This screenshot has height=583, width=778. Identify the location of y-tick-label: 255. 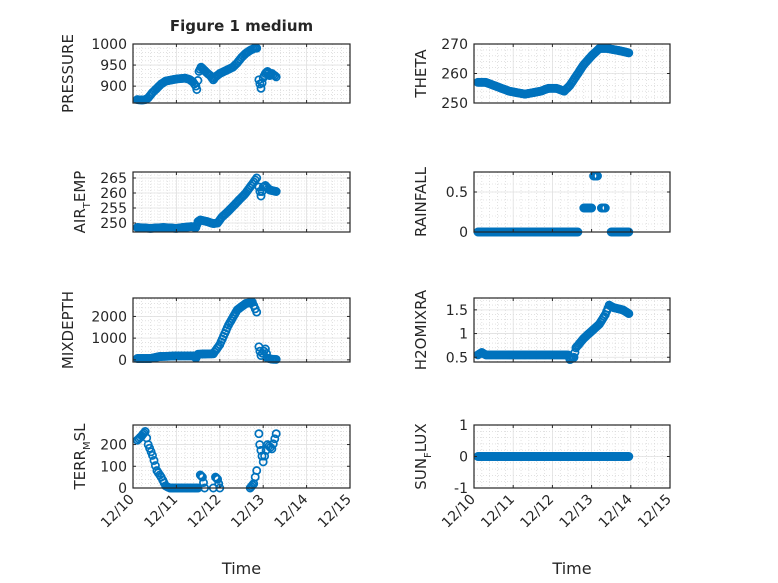
(113, 209).